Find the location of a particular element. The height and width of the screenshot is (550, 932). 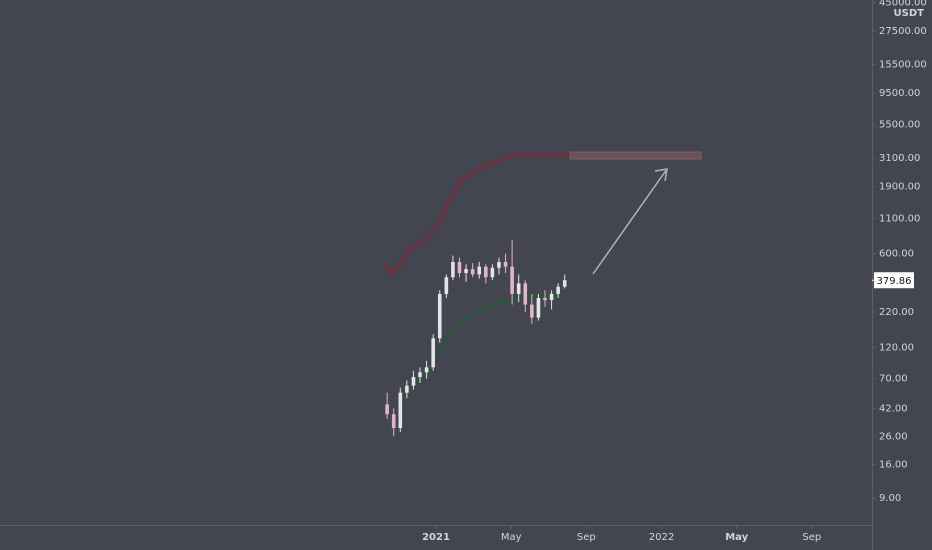

last-price-label: 379.86 is located at coordinates (894, 281).